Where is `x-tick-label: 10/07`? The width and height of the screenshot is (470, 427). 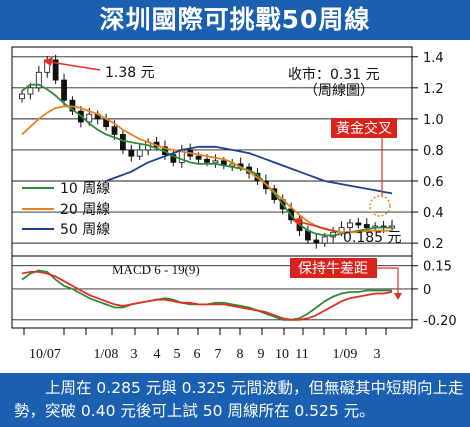
x-tick-label: 10/07 is located at coordinates (45, 354).